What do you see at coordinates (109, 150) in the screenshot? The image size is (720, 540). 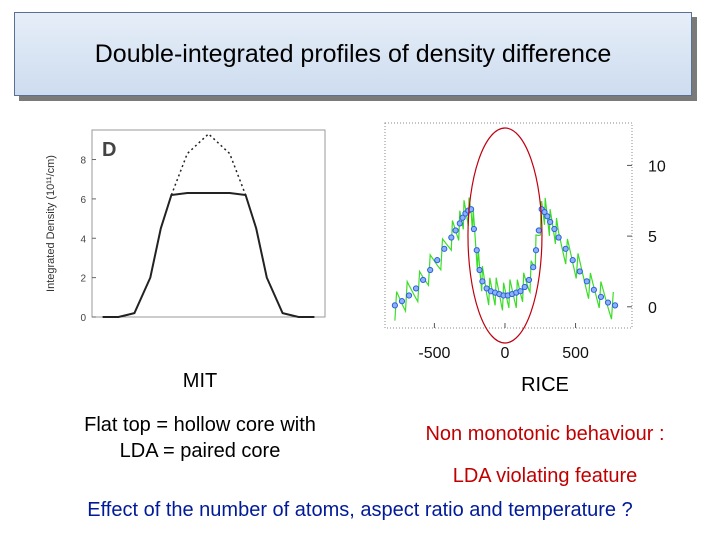 I see `panel-letter: D` at bounding box center [109, 150].